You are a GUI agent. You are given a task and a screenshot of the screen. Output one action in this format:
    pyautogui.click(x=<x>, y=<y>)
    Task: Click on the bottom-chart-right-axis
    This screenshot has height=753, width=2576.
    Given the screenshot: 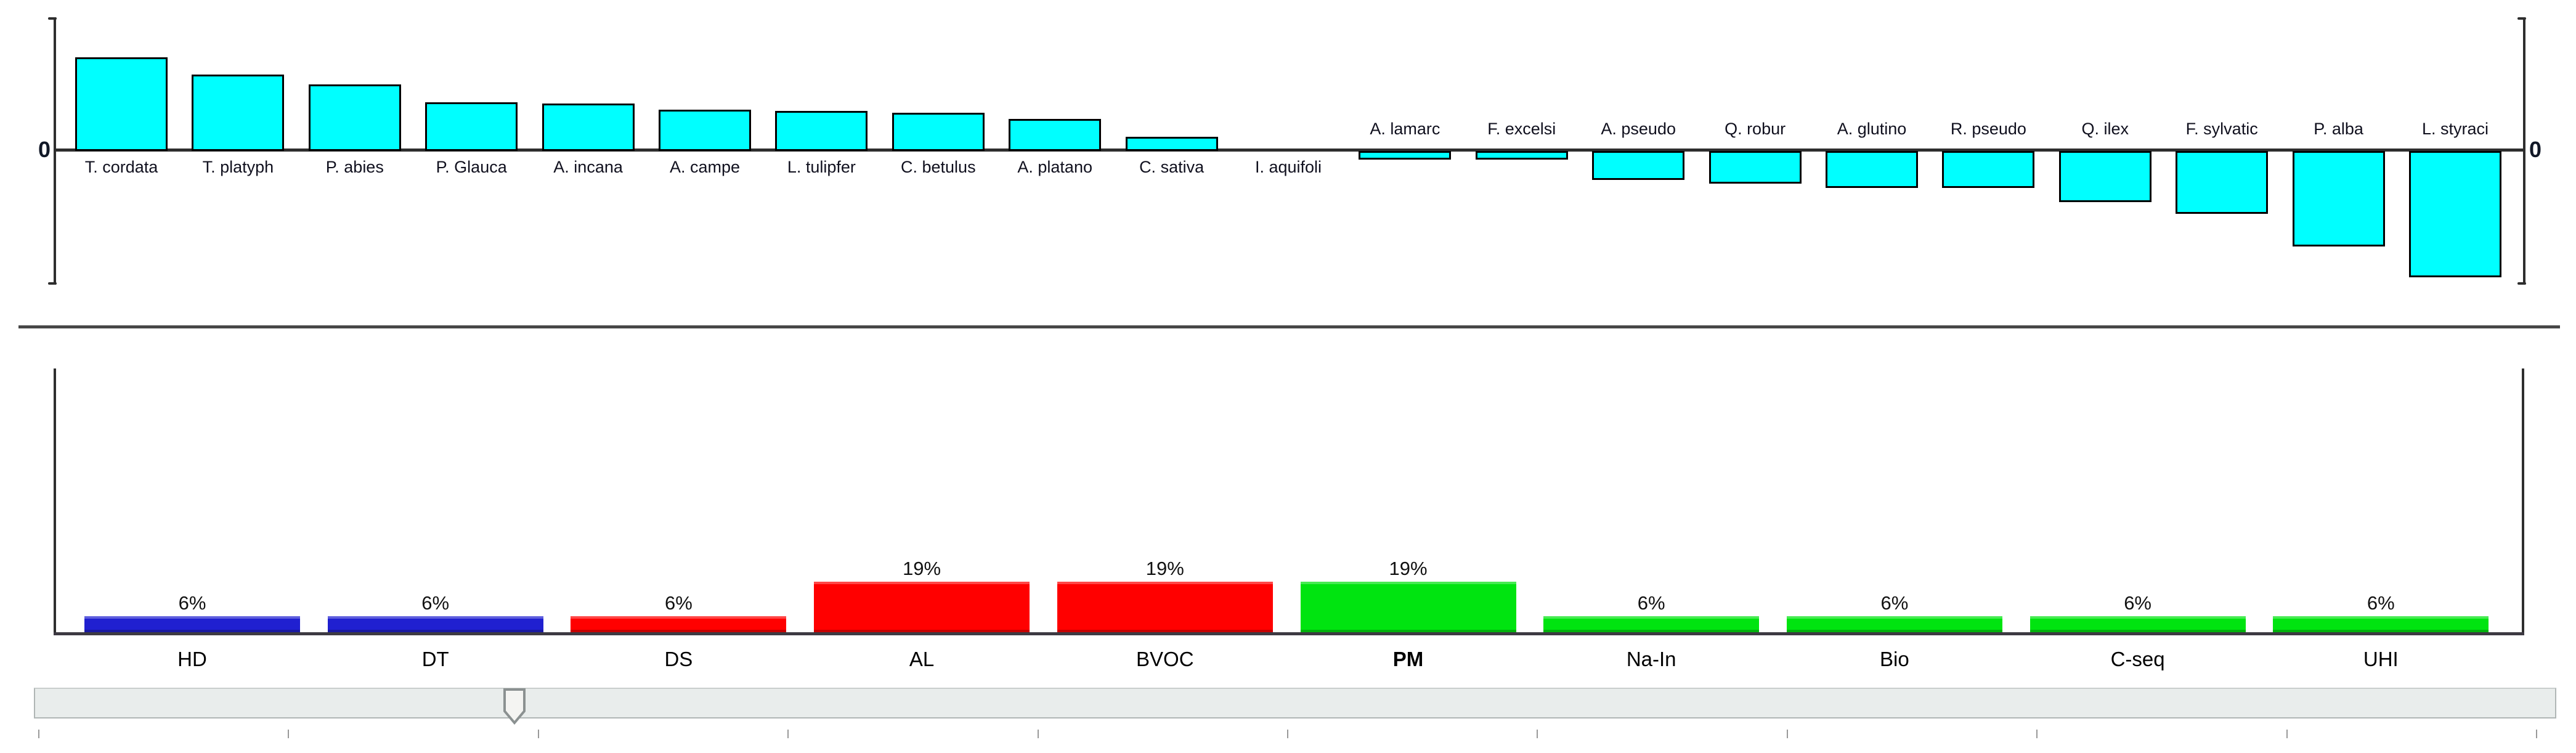 What is the action you would take?
    pyautogui.click(x=2523, y=501)
    